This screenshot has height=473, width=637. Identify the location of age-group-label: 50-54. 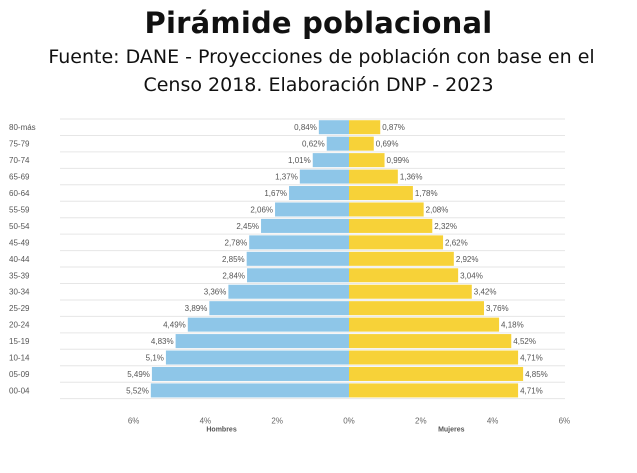
(19, 226).